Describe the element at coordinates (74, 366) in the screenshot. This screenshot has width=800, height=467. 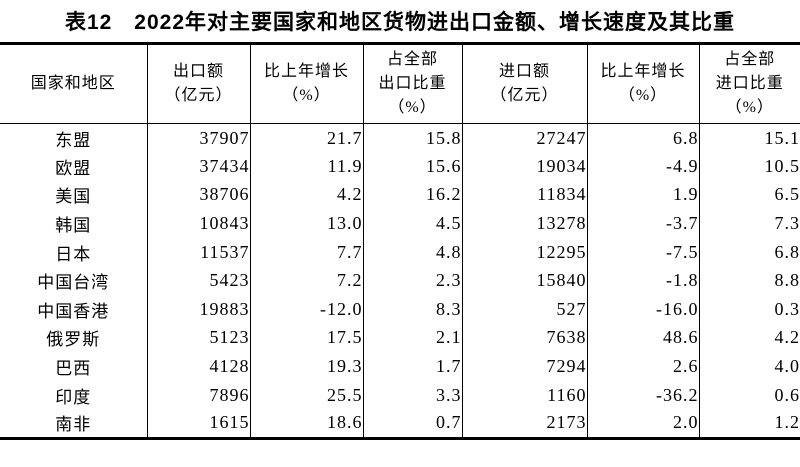
I see `cell-region: 巴西` at that location.